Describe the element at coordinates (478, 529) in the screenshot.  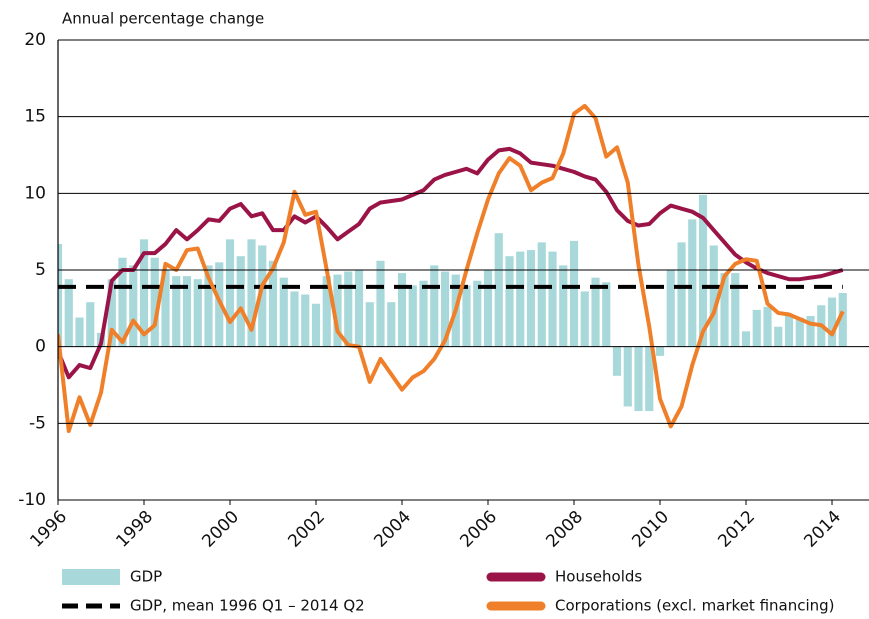
I see `x-tick-label: 2006` at that location.